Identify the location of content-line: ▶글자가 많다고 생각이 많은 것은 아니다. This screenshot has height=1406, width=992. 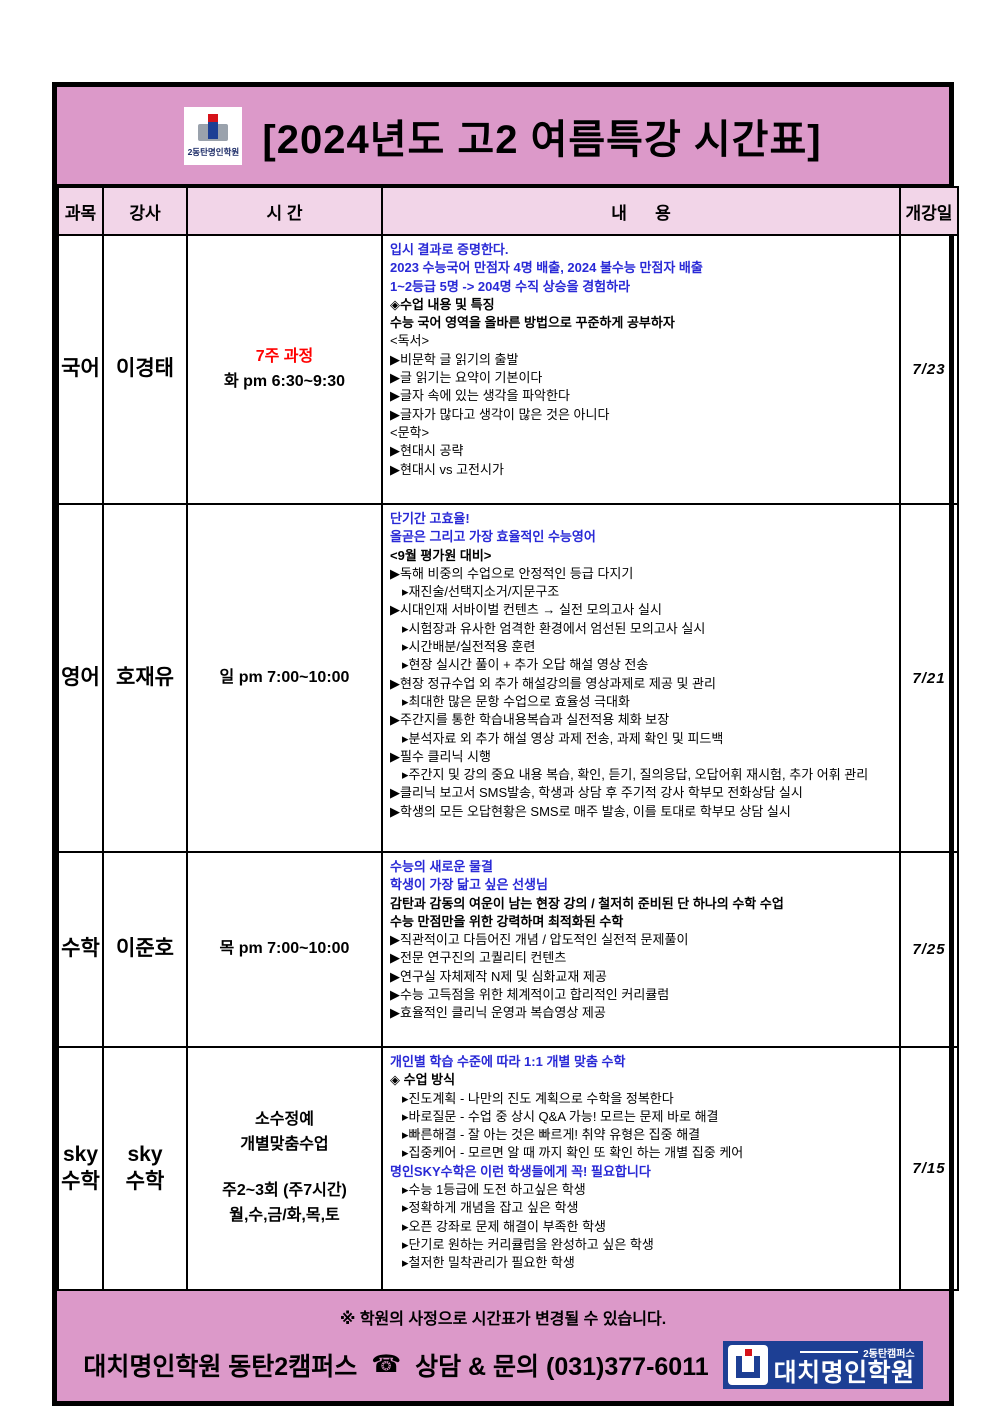
(500, 414).